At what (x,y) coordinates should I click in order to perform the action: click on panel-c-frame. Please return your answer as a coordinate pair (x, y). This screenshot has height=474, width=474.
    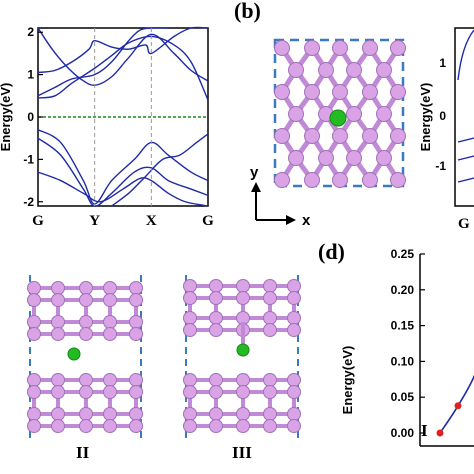
    Looking at the image, I should click on (464, 117).